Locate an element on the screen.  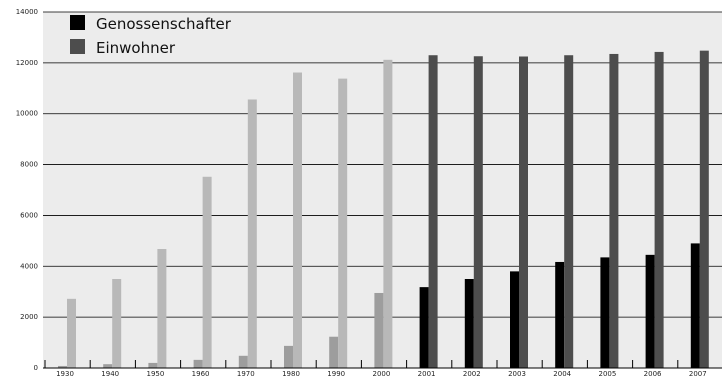
bar-genossenschafter-2003 is located at coordinates (514, 319).